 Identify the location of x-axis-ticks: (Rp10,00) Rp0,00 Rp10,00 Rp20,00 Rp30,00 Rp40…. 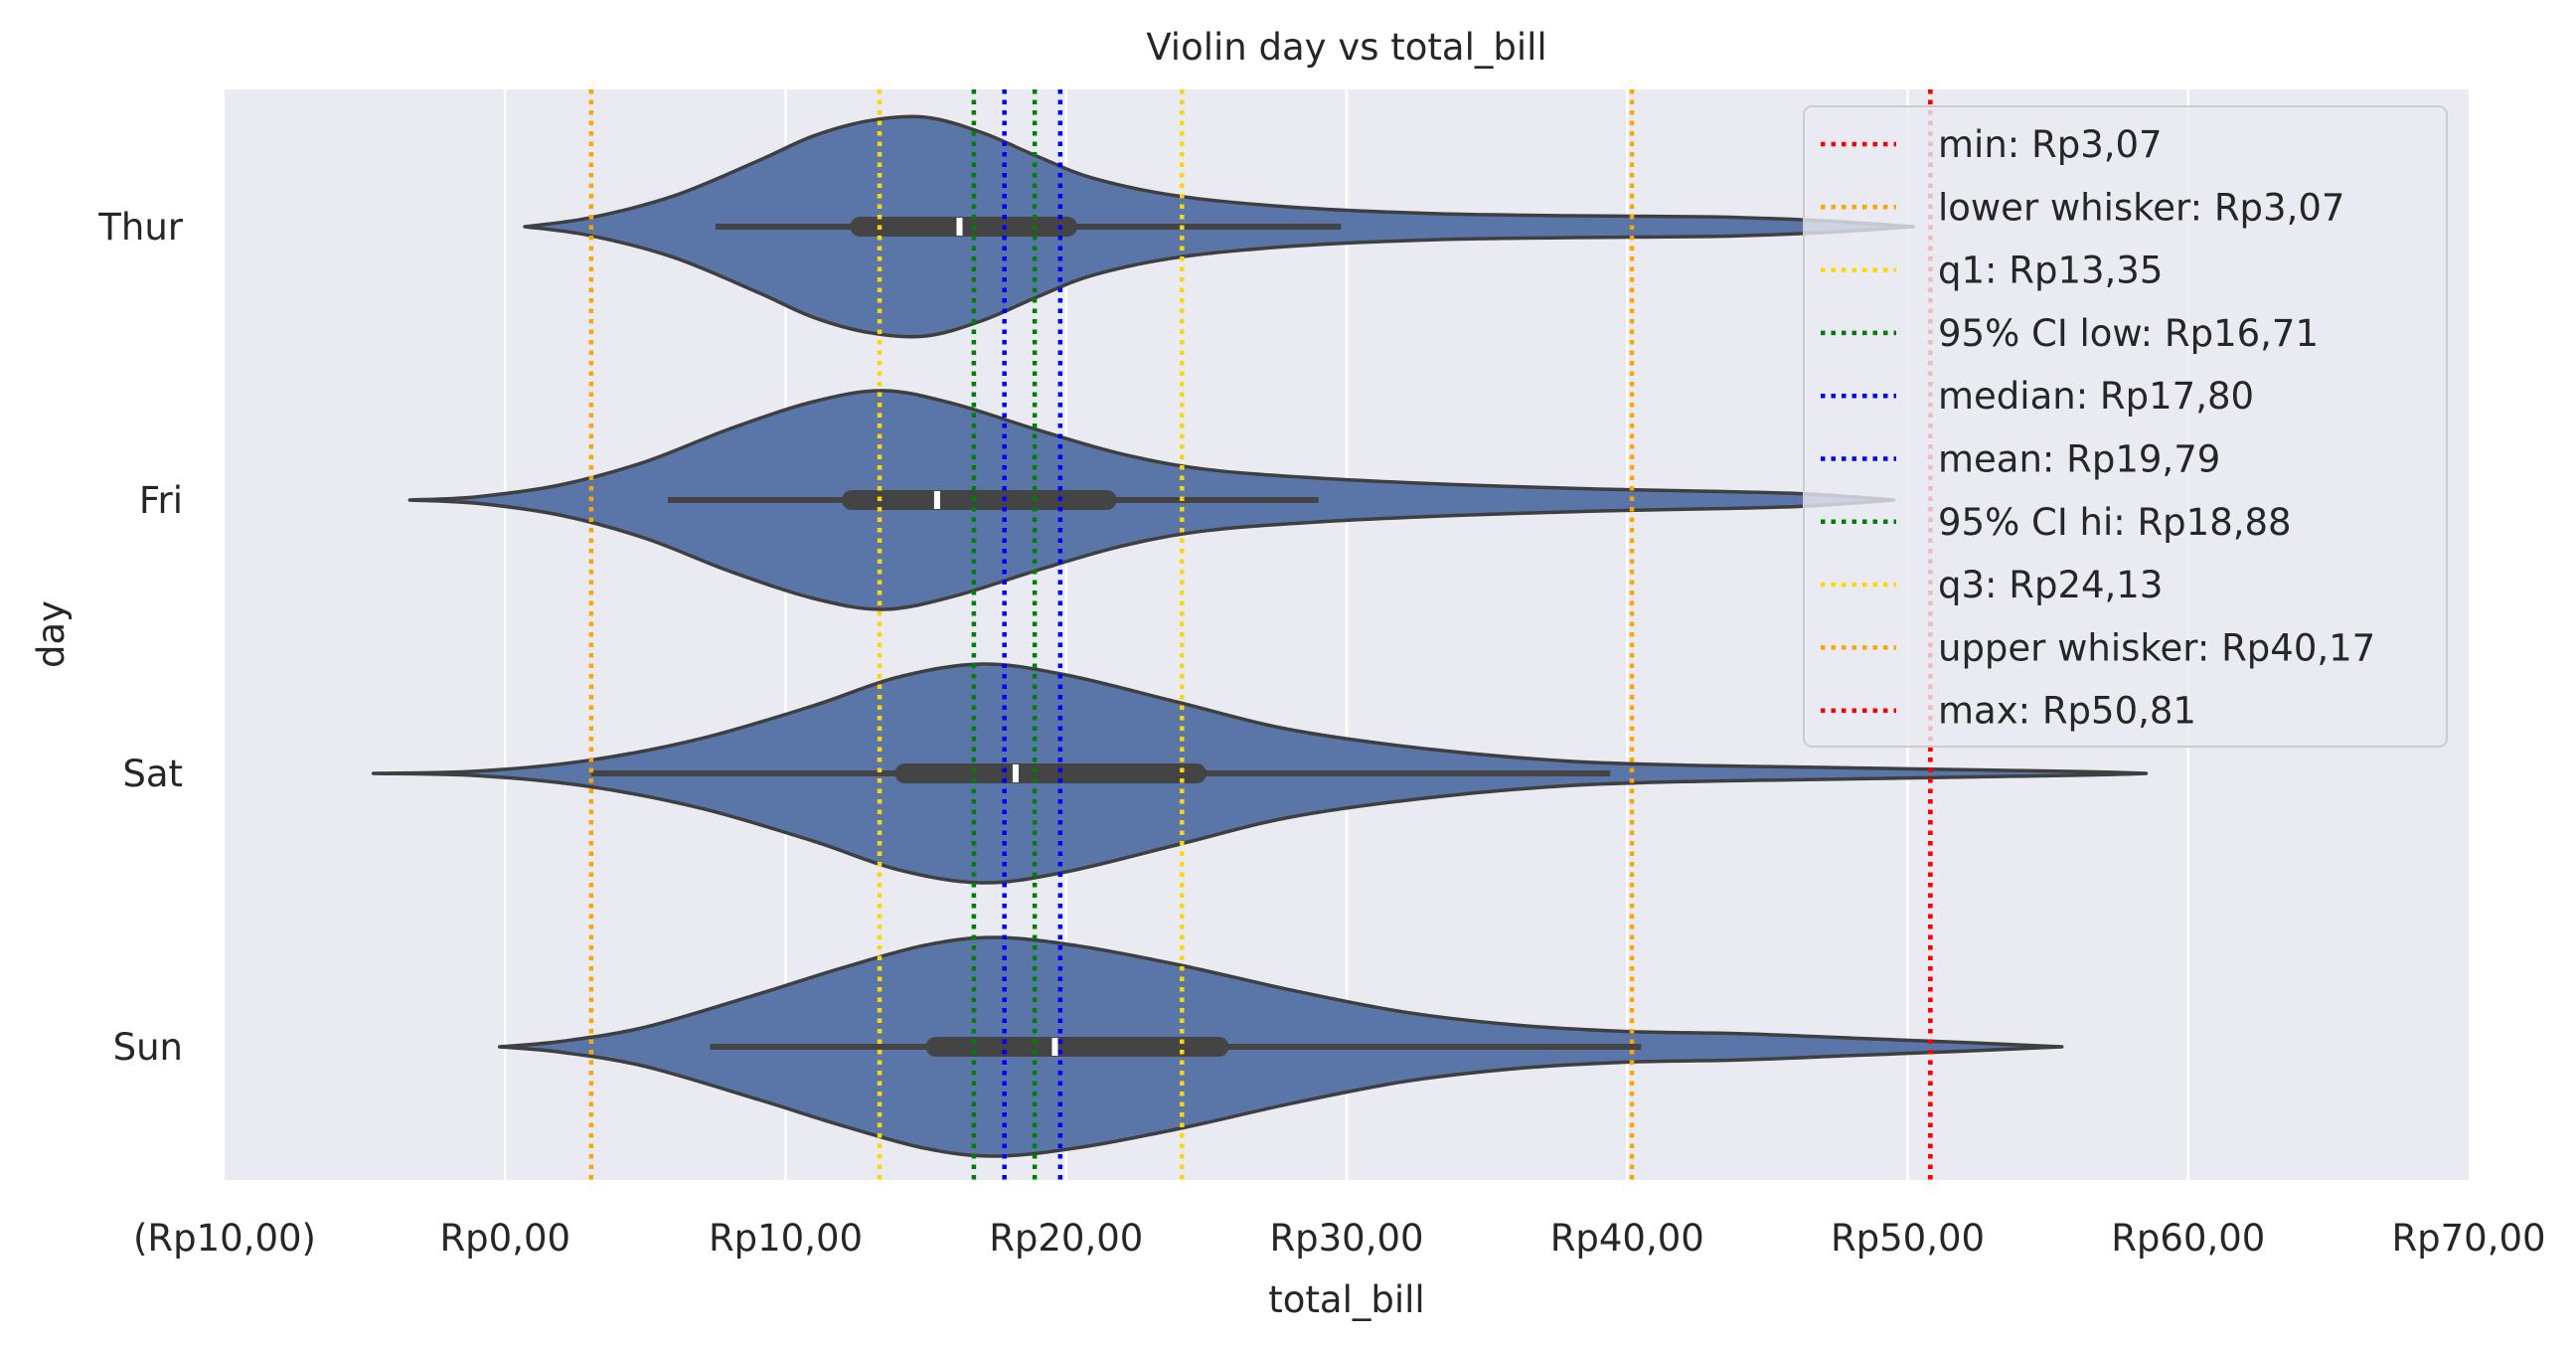
(1339, 1238).